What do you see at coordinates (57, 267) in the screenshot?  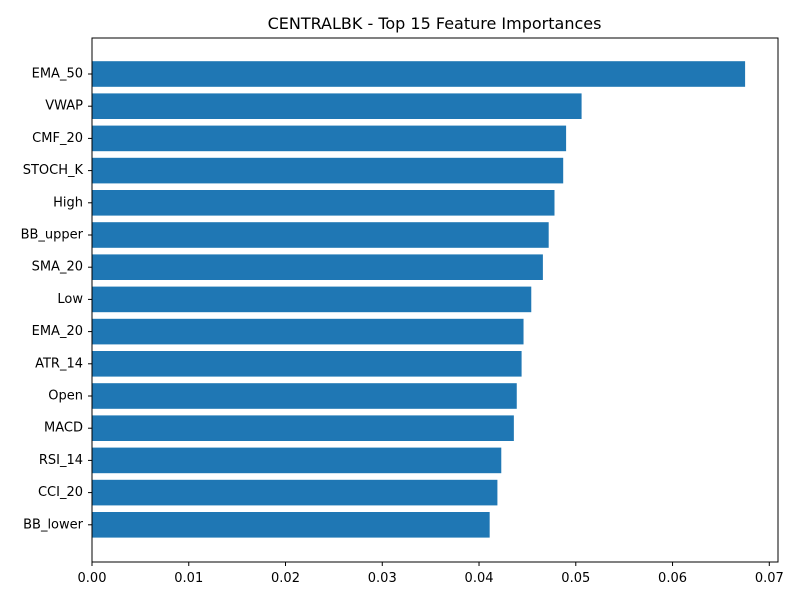 I see `y-tick-label: SMA_20` at bounding box center [57, 267].